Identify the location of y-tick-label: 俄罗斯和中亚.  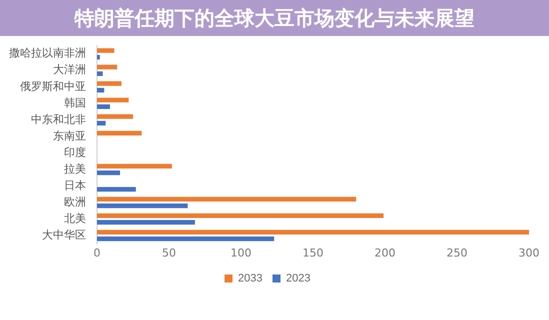
(53, 86).